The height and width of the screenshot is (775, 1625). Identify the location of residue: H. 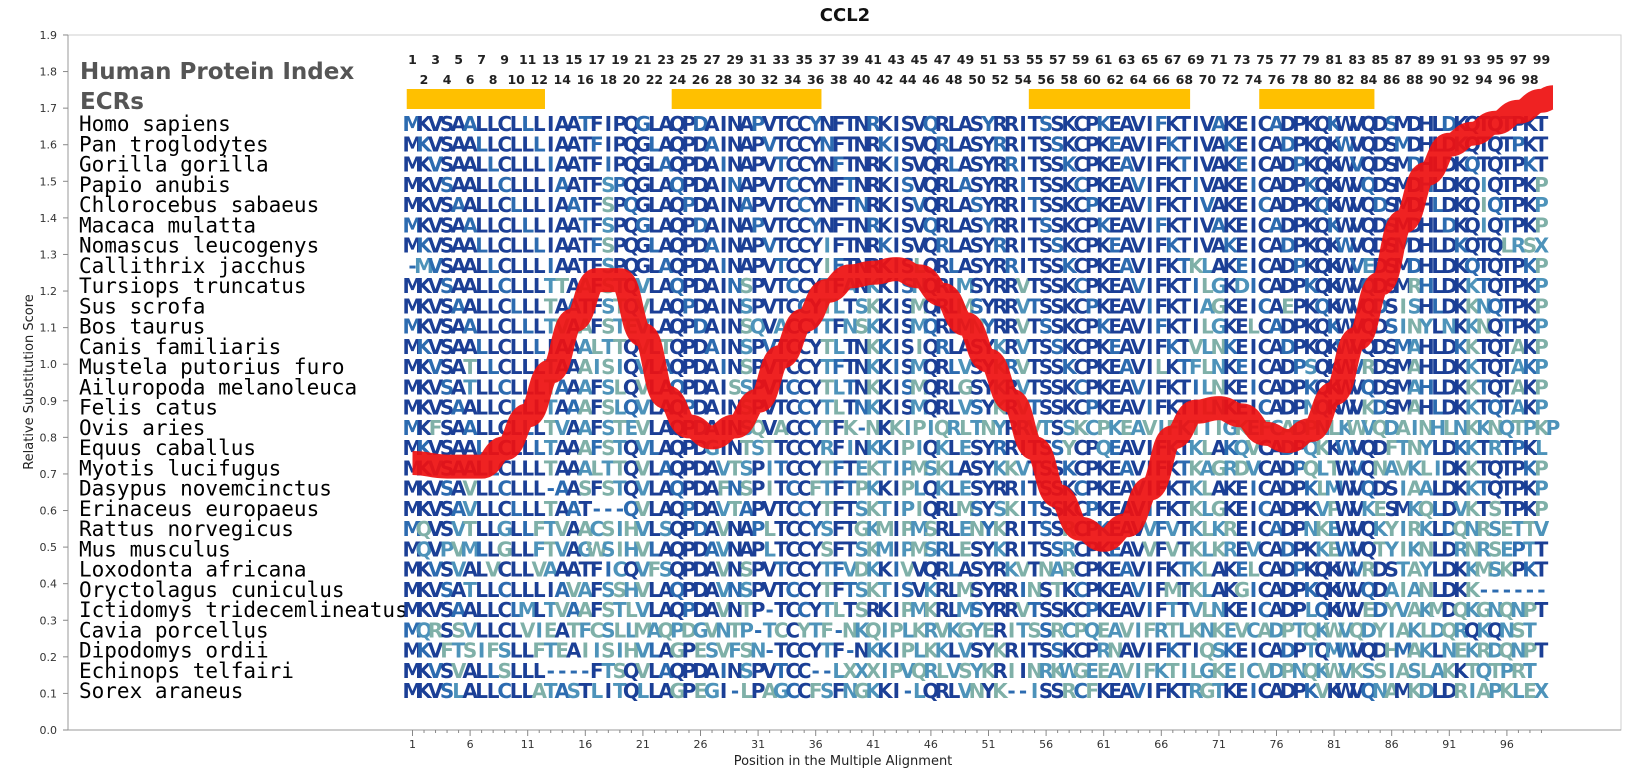
(1426, 124).